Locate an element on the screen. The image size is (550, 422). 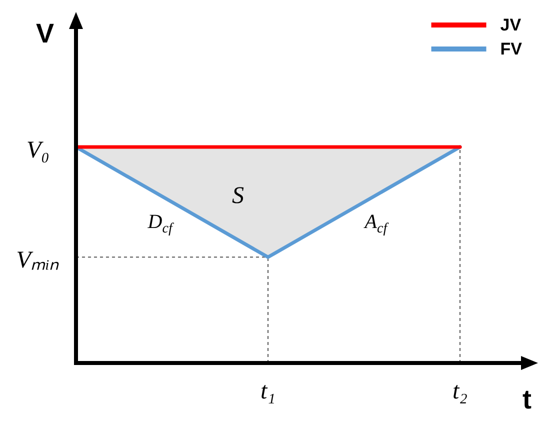
y-axis-title: V is located at coordinates (45, 33).